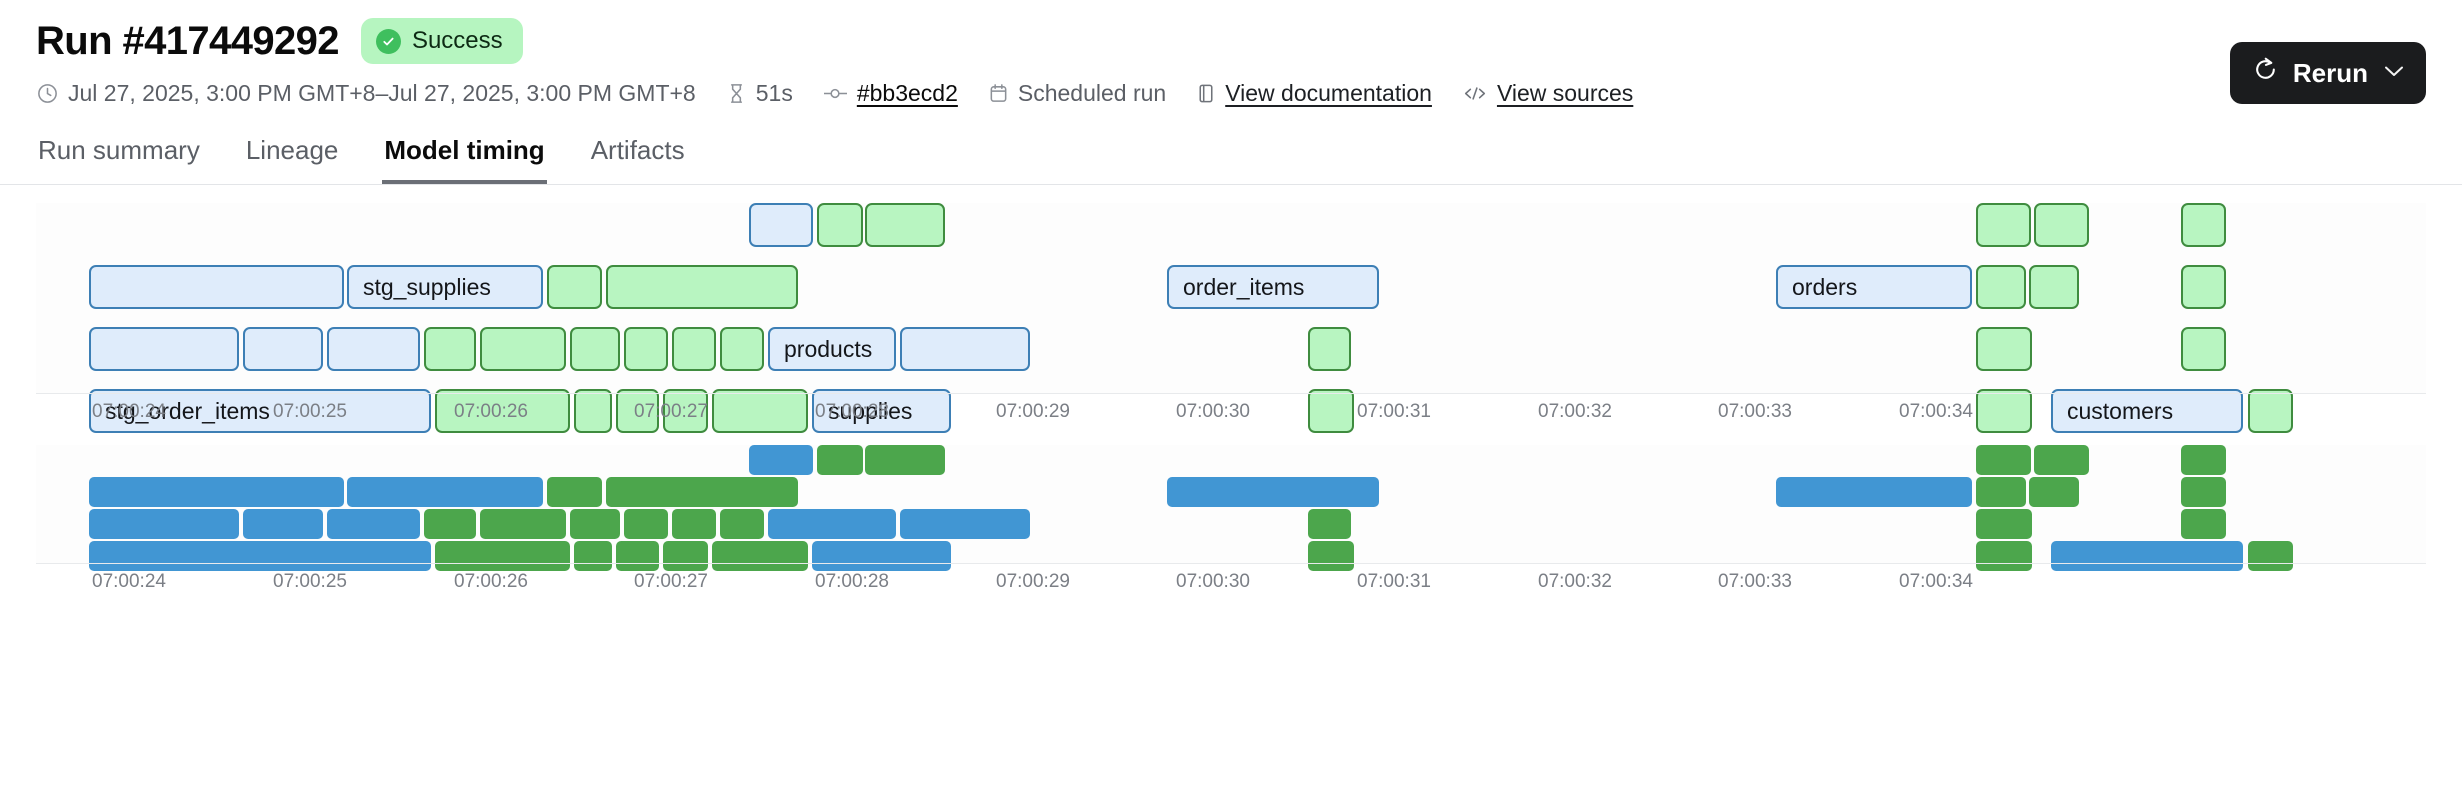 This screenshot has width=2462, height=796. What do you see at coordinates (2147, 411) in the screenshot?
I see `gantt-bar-customers: customers` at bounding box center [2147, 411].